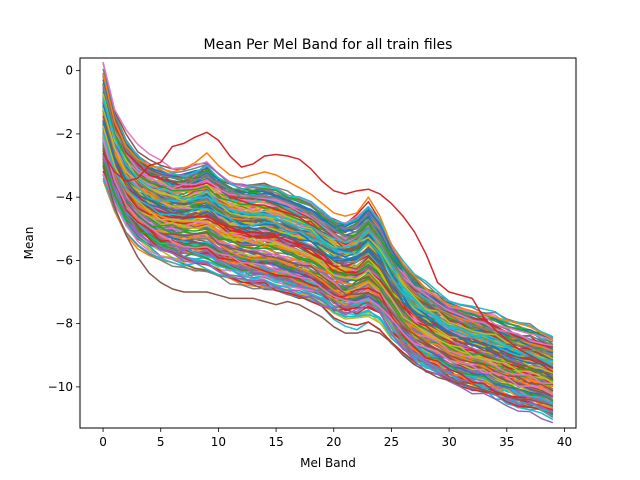  Describe the element at coordinates (218, 442) in the screenshot. I see `x-tick-label: 10` at that location.